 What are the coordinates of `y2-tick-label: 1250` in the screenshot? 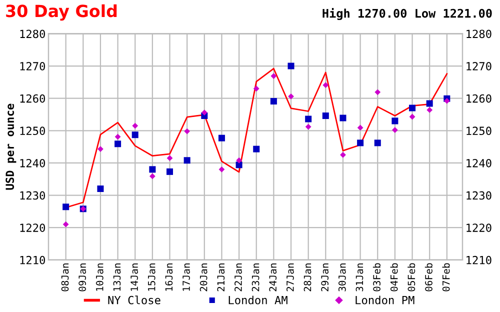 It's located at (479, 131).